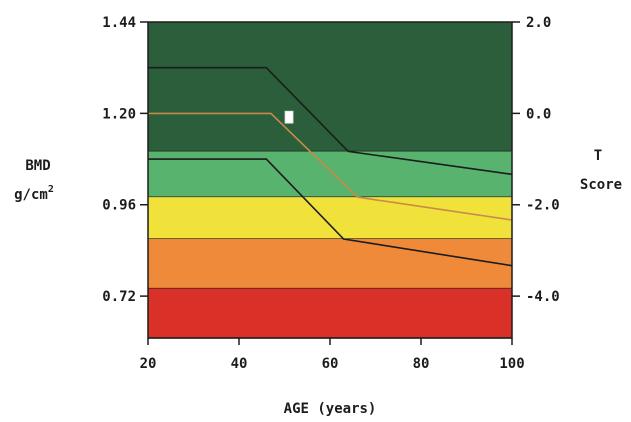 This screenshot has height=422, width=631. Describe the element at coordinates (538, 114) in the screenshot. I see `y2-tick-label: 0.0` at that location.